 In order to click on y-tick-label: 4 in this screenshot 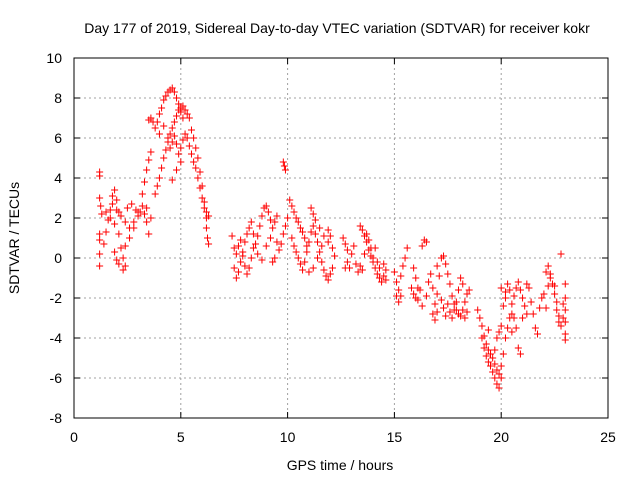, I will do `click(58, 178)`.